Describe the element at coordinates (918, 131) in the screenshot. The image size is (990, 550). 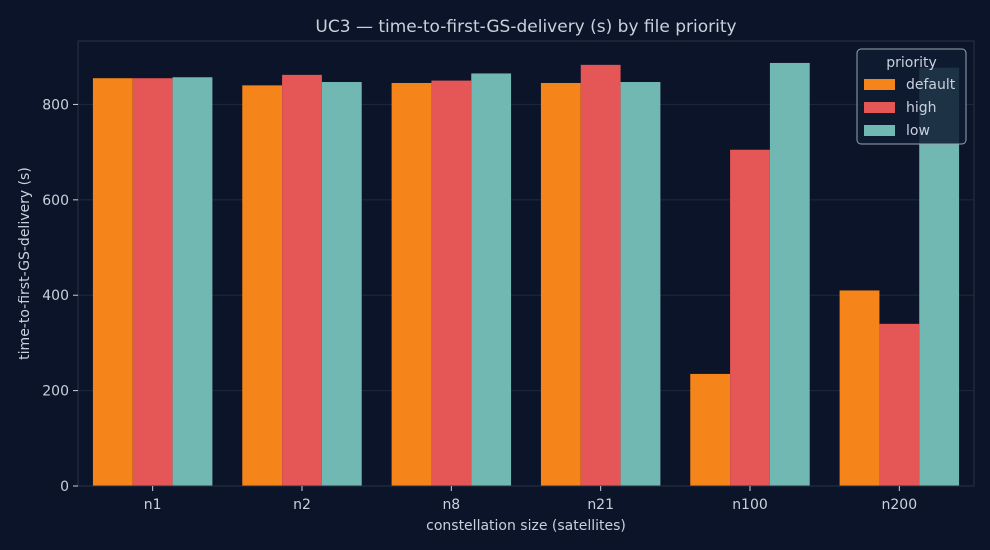
I see `legend-label-low: low` at that location.